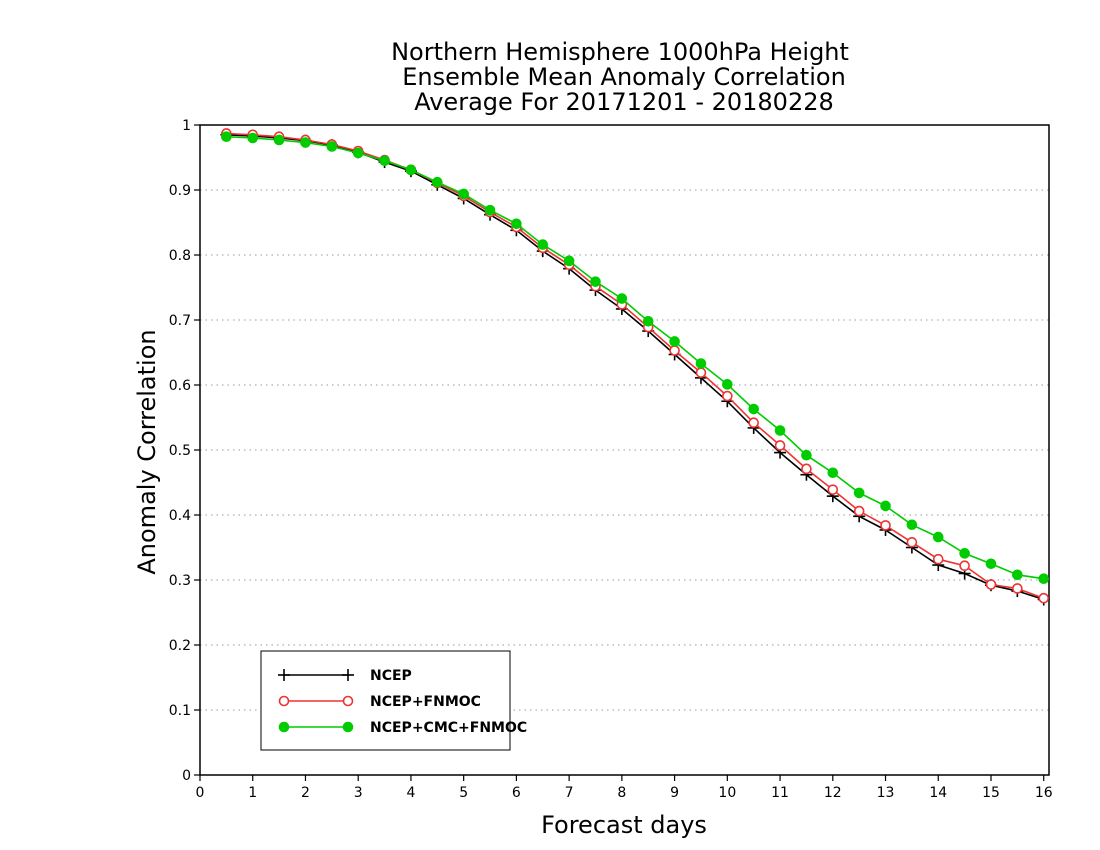  What do you see at coordinates (180, 256) in the screenshot?
I see `y-tick-label-8: 0.8` at bounding box center [180, 256].